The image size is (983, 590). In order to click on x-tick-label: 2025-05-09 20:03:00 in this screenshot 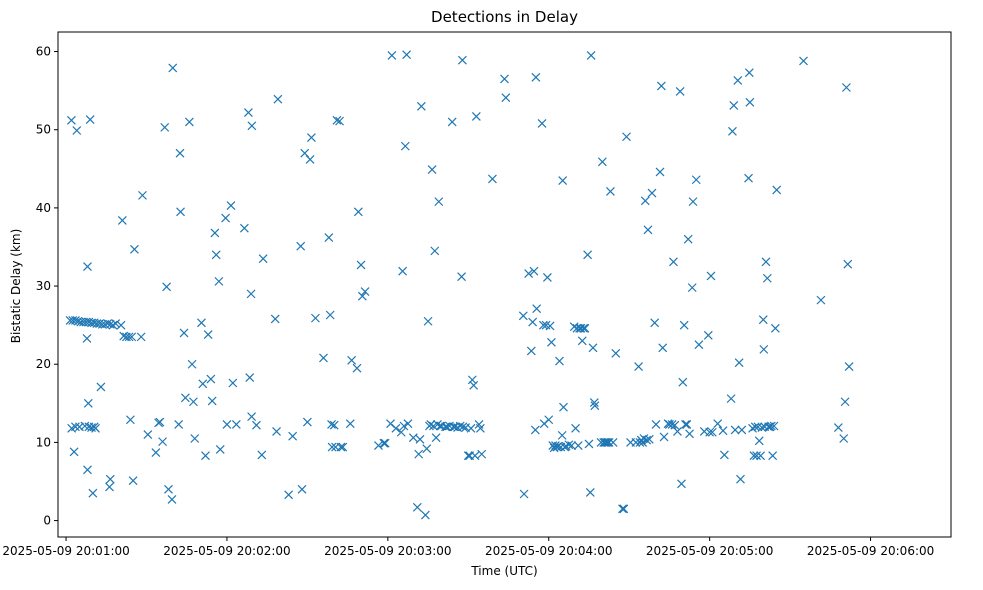, I will do `click(387, 551)`.